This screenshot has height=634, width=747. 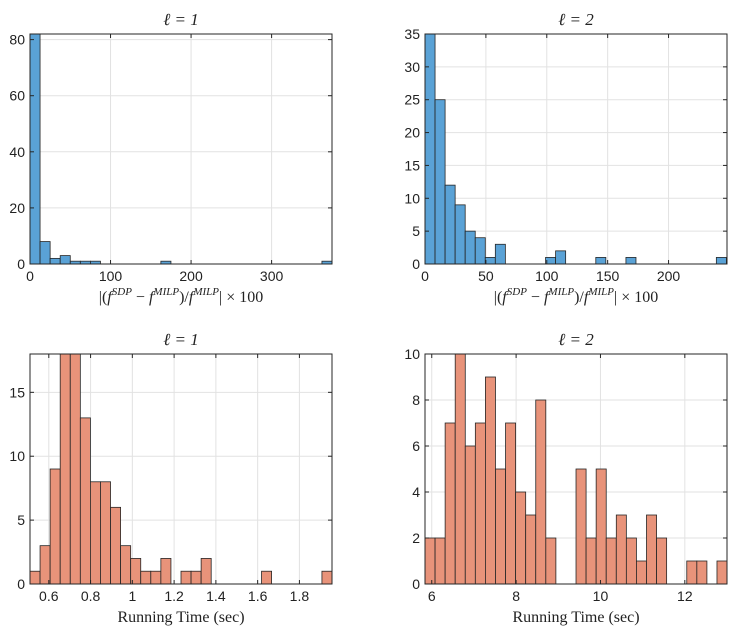 I want to click on x-tick-label: 1, so click(x=132, y=596).